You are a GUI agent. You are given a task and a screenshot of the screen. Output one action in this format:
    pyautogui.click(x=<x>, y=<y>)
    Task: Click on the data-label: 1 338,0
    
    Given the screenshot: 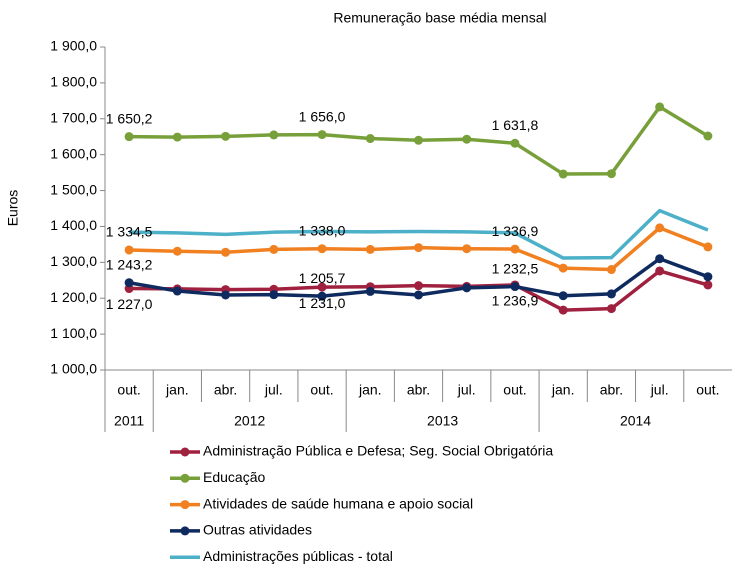 What is the action you would take?
    pyautogui.click(x=322, y=230)
    